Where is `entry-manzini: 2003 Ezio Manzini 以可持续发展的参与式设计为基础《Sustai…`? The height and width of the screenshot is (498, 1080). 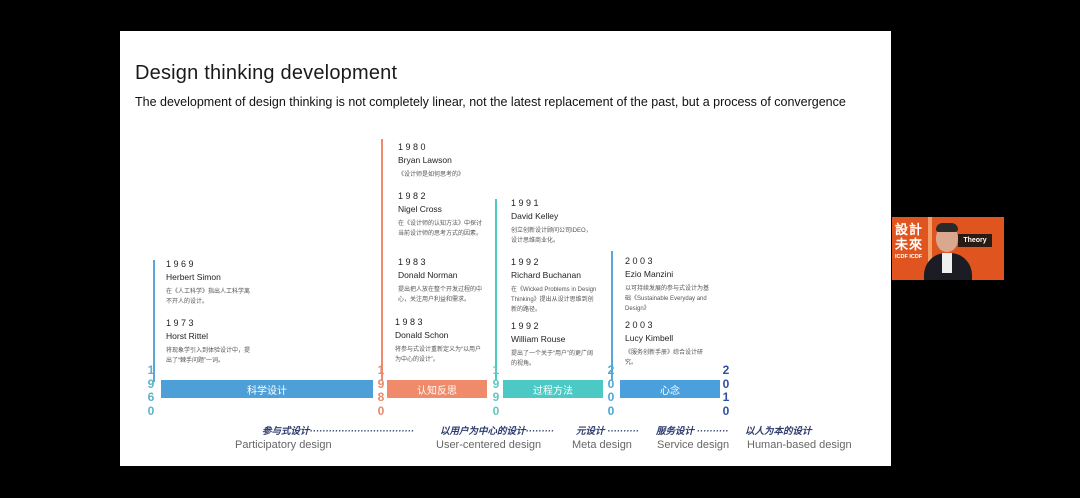 entry-manzini: 2003 Ezio Manzini 以可持续发展的参与式设计为基础《Sustai… is located at coordinates (668, 285).